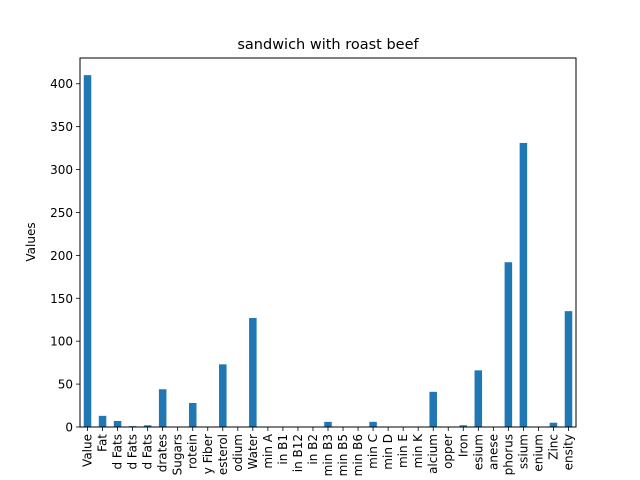 The width and height of the screenshot is (640, 480). Describe the element at coordinates (463, 445) in the screenshot. I see `x-tick-label: Iron` at that location.